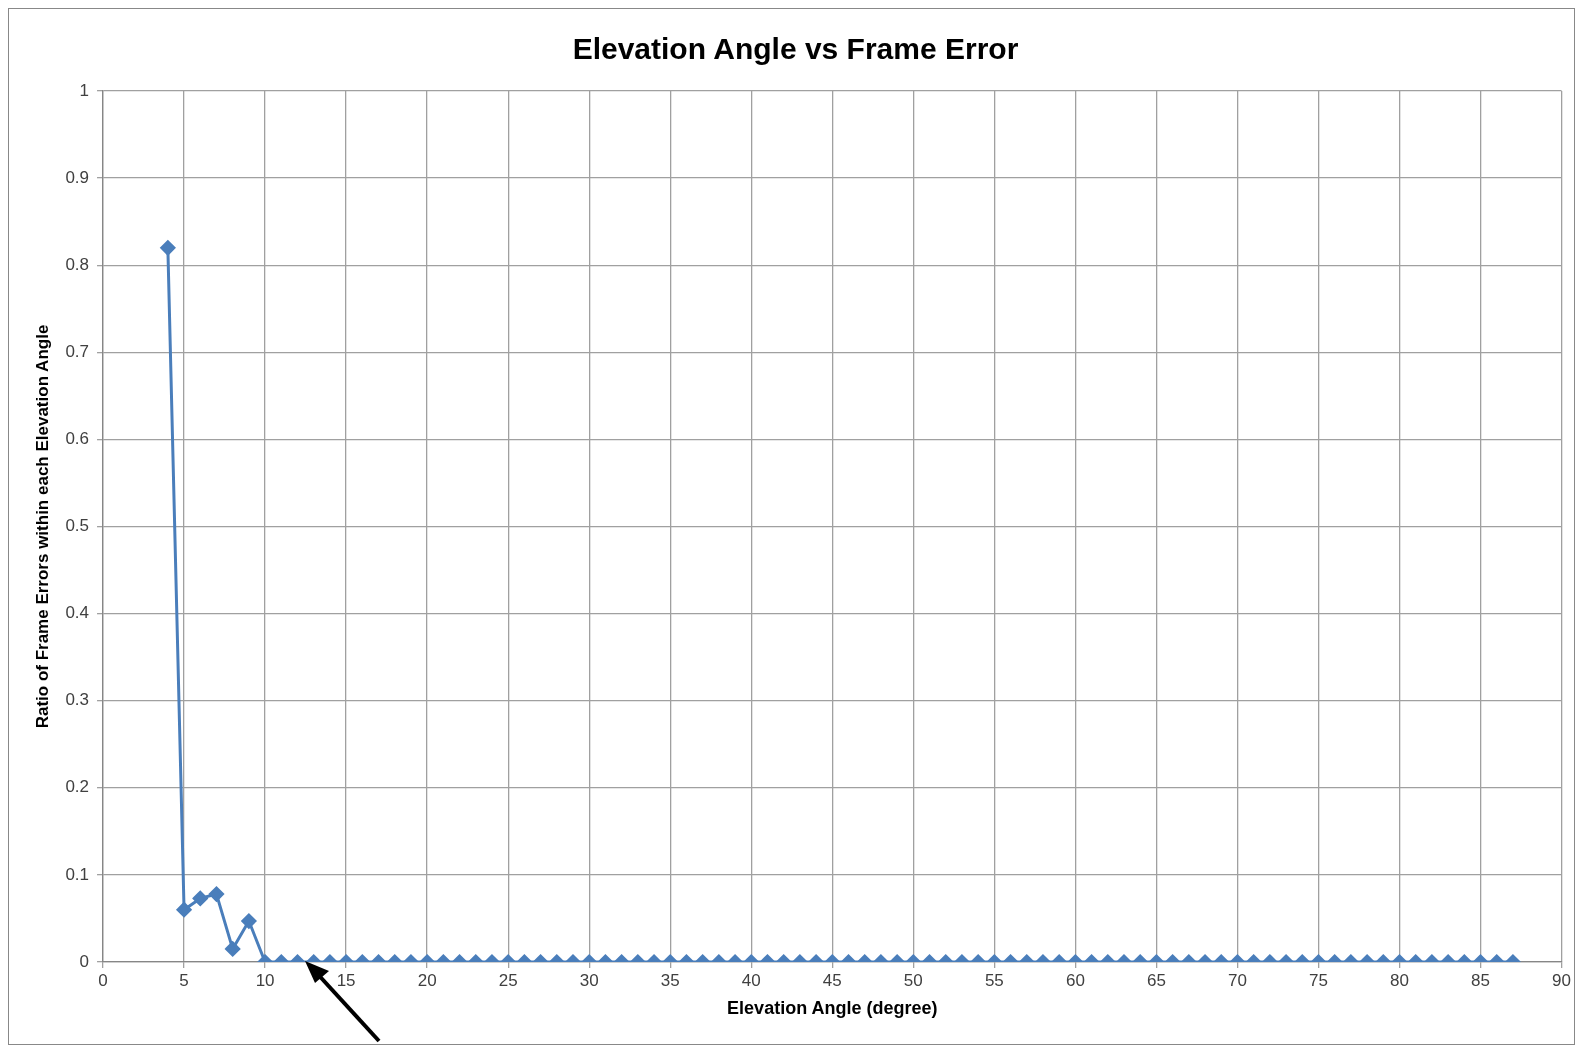  I want to click on x-tick-label: 40, so click(751, 980).